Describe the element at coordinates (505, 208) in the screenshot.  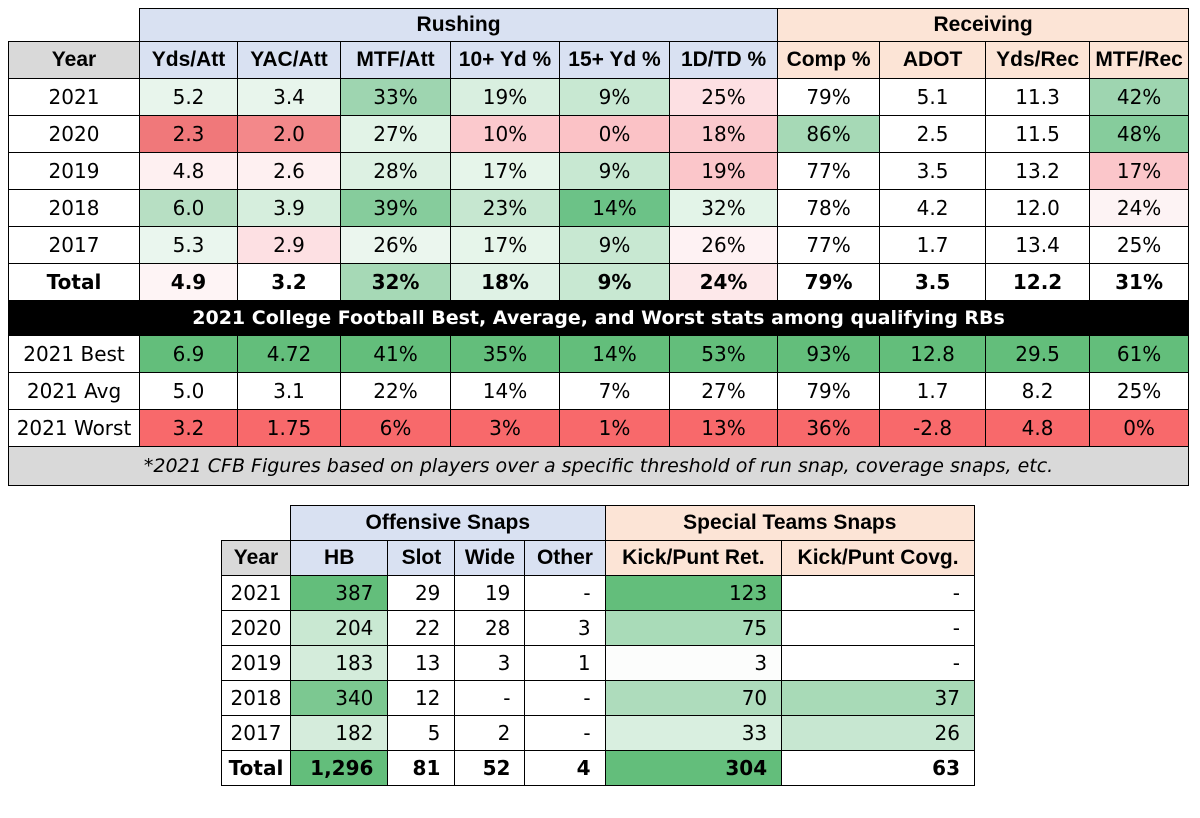
I see `data-cell: 23%` at that location.